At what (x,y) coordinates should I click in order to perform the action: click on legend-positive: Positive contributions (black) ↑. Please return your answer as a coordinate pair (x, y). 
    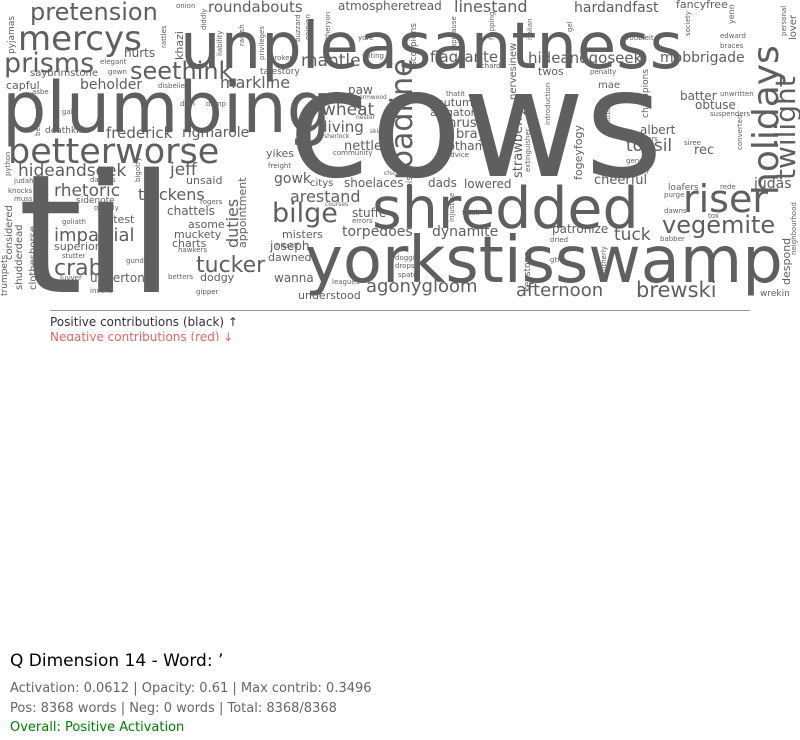
    Looking at the image, I should click on (144, 322).